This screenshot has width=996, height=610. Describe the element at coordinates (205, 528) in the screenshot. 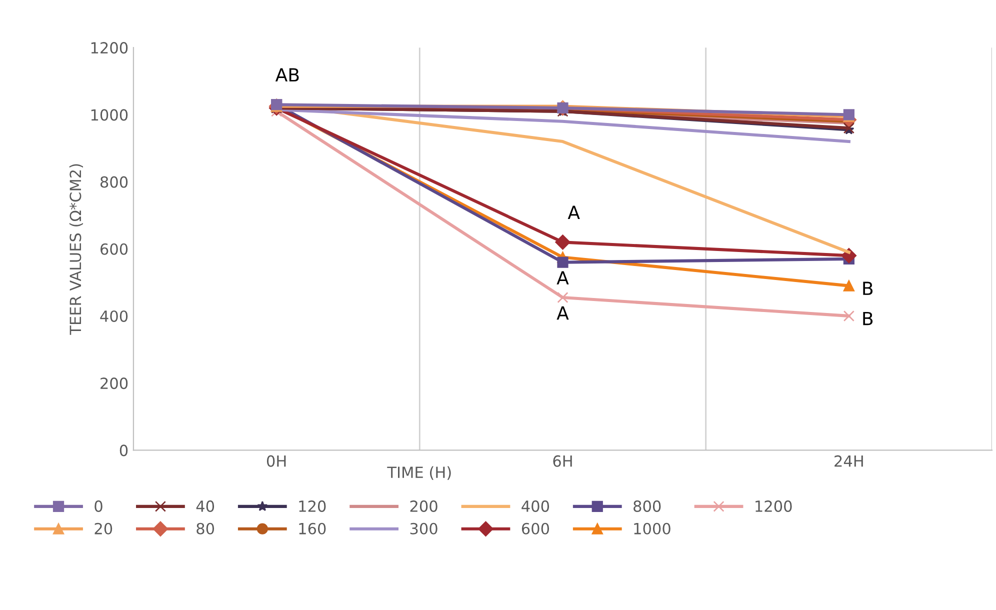

I see `legend-label: 80` at that location.